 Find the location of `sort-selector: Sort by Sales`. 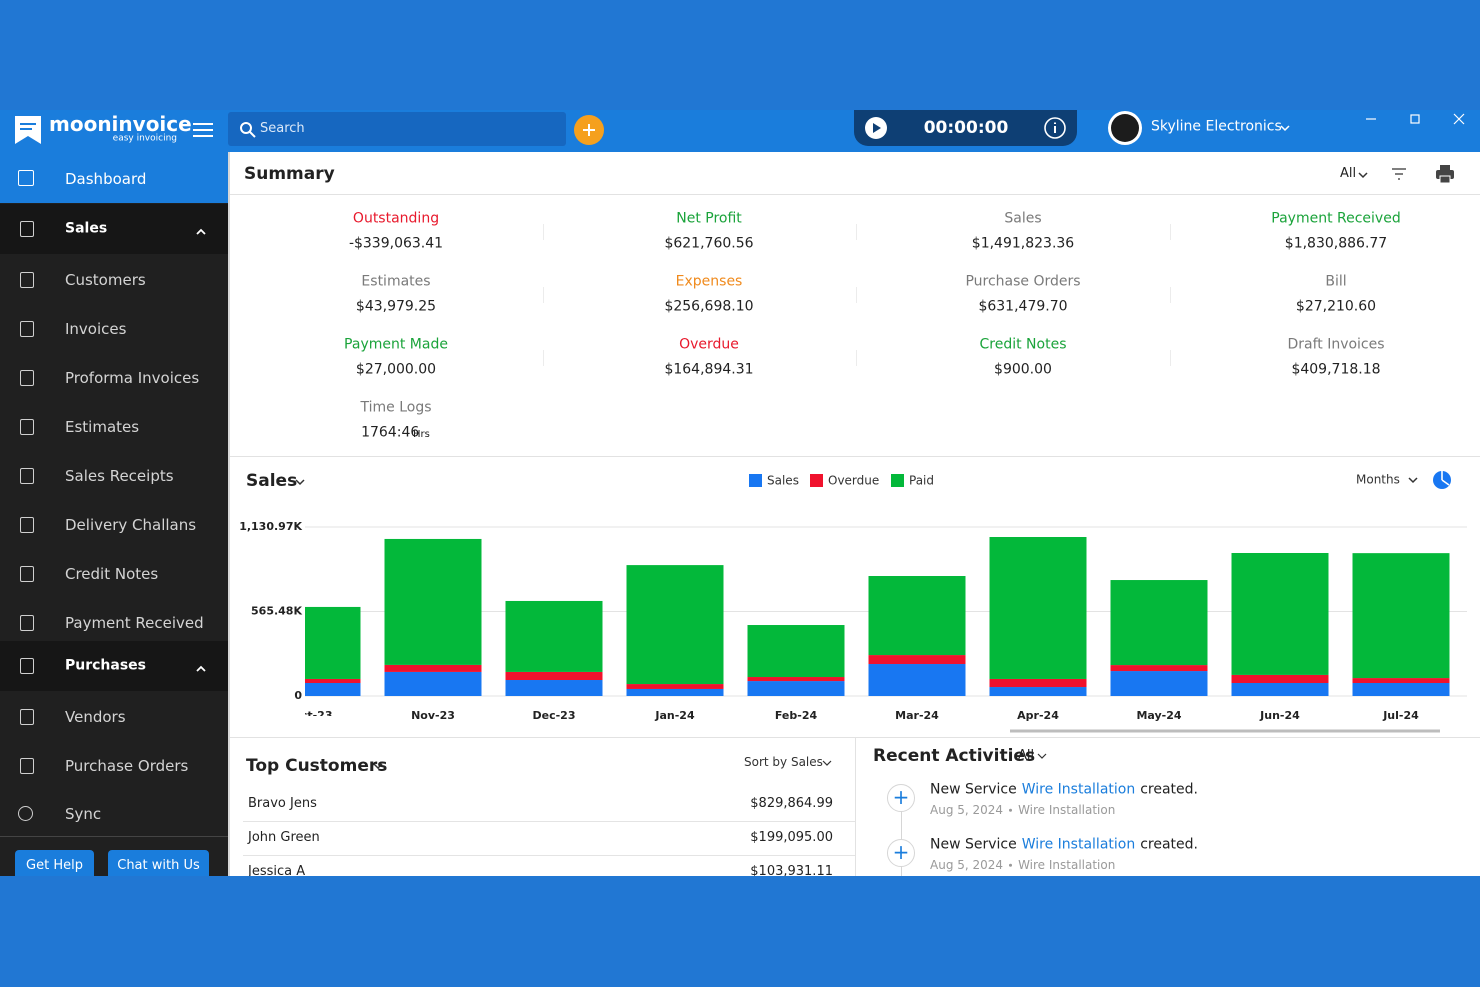

sort-selector: Sort by Sales is located at coordinates (783, 761).